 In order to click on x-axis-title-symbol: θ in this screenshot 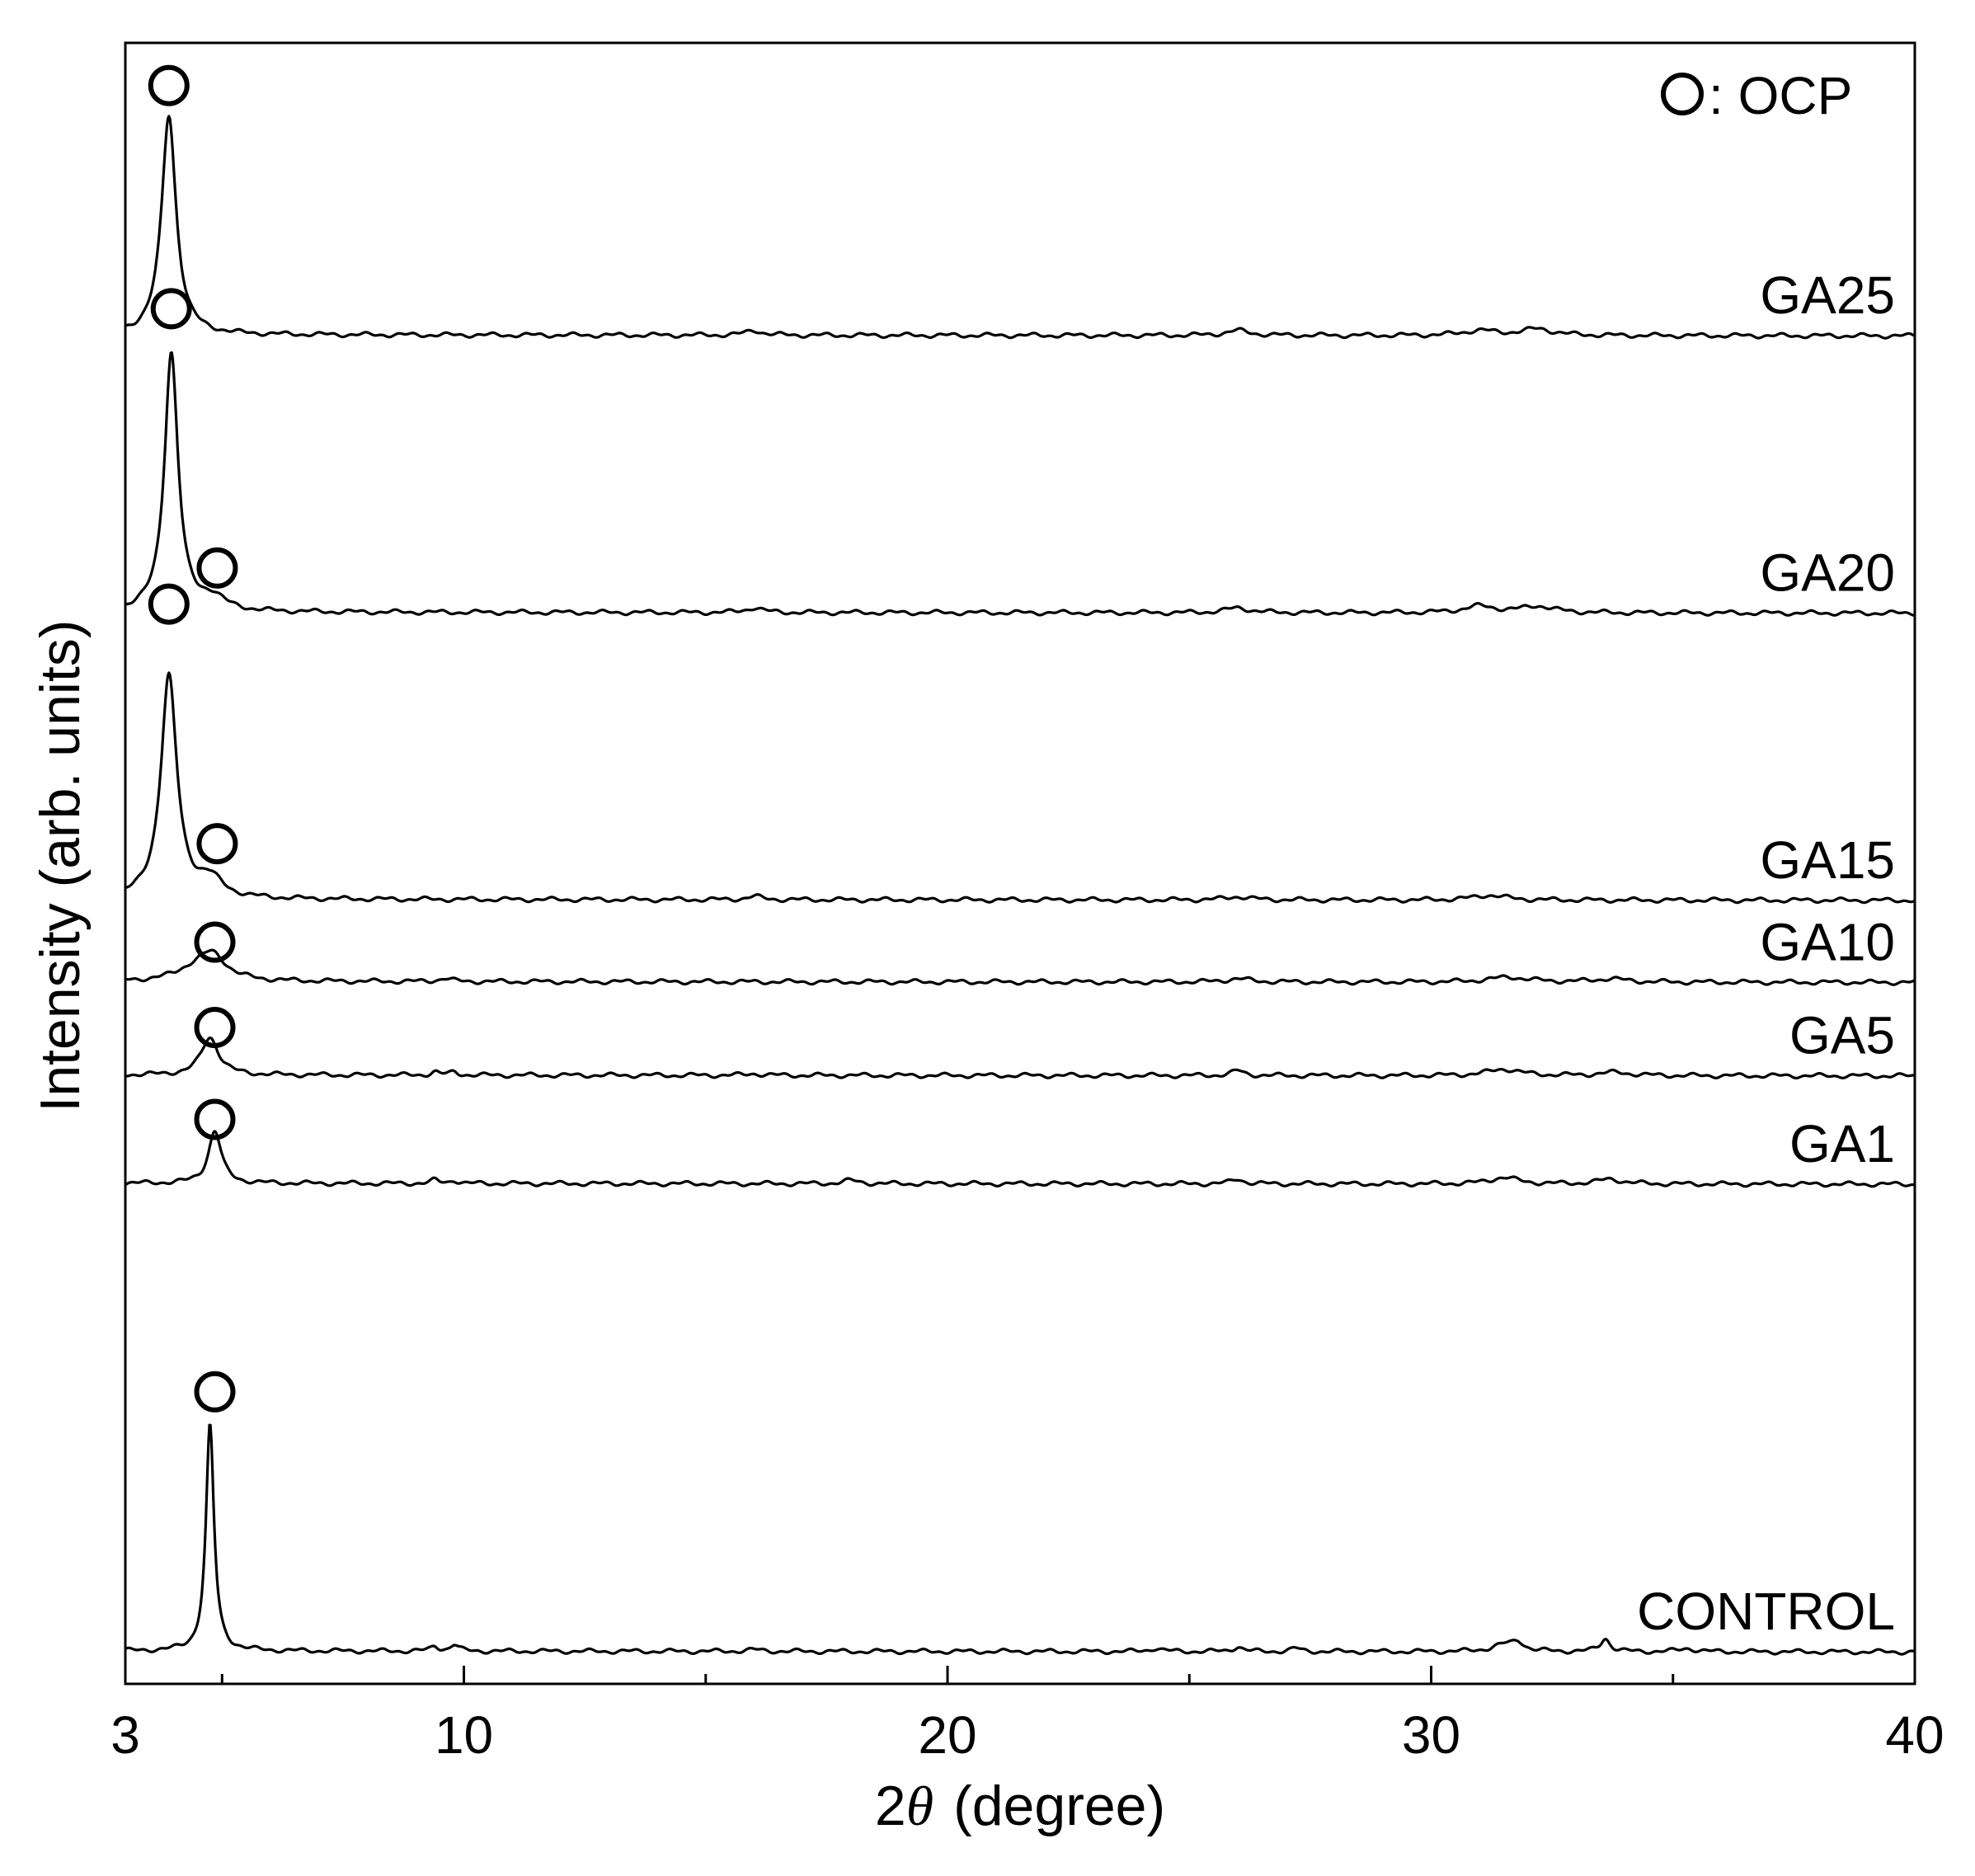, I will do `click(919, 1806)`.